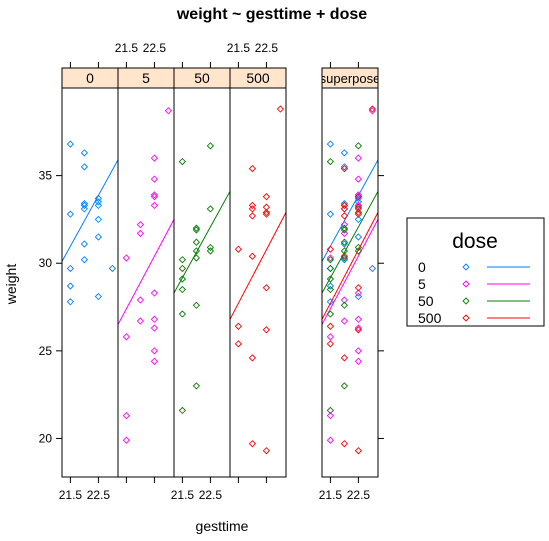  I want to click on strip-label: superpose, so click(350, 78).